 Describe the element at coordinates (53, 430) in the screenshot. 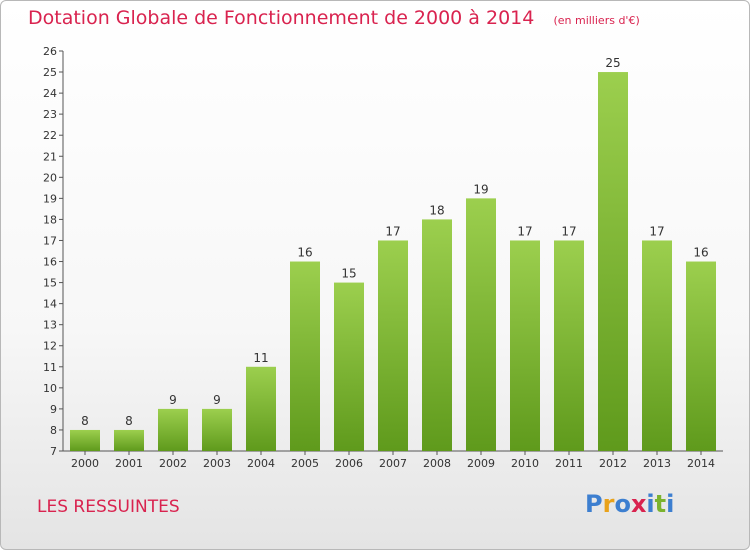

I see `y-tick-label: 8` at that location.